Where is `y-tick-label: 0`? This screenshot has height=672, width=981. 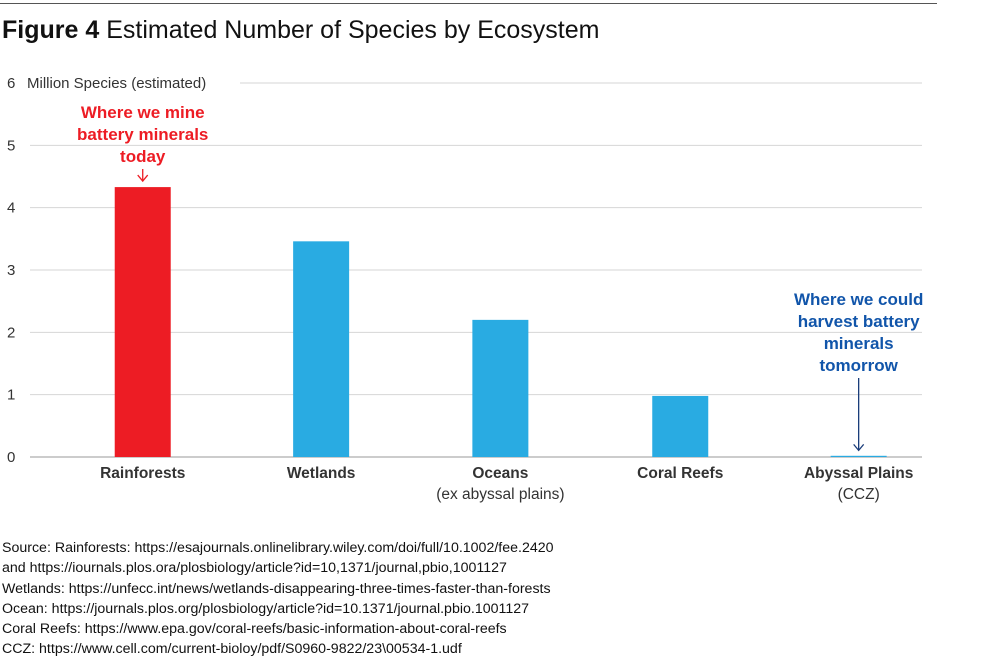 y-tick-label: 0 is located at coordinates (11, 457).